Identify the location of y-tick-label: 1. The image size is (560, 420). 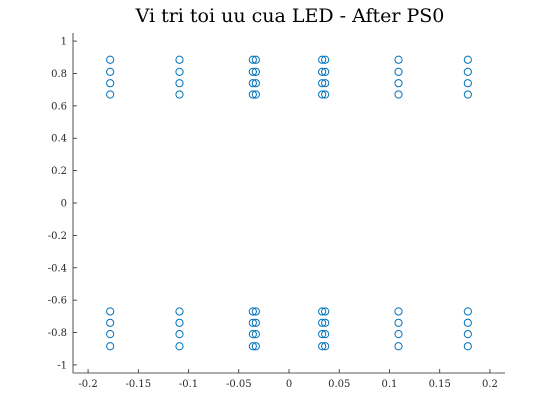
(64, 42).